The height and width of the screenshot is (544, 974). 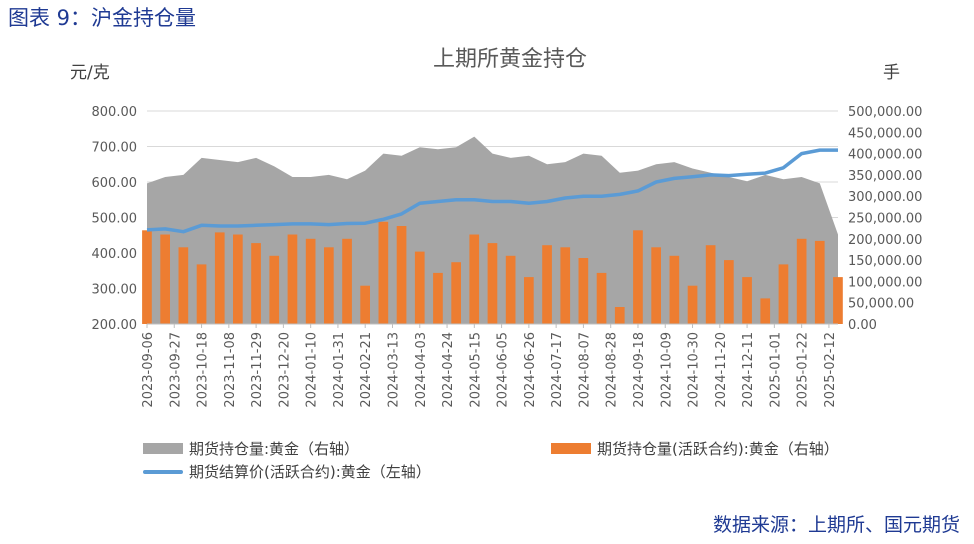 What do you see at coordinates (666, 370) in the screenshot?
I see `x-tick-label: 2024-10-09` at bounding box center [666, 370].